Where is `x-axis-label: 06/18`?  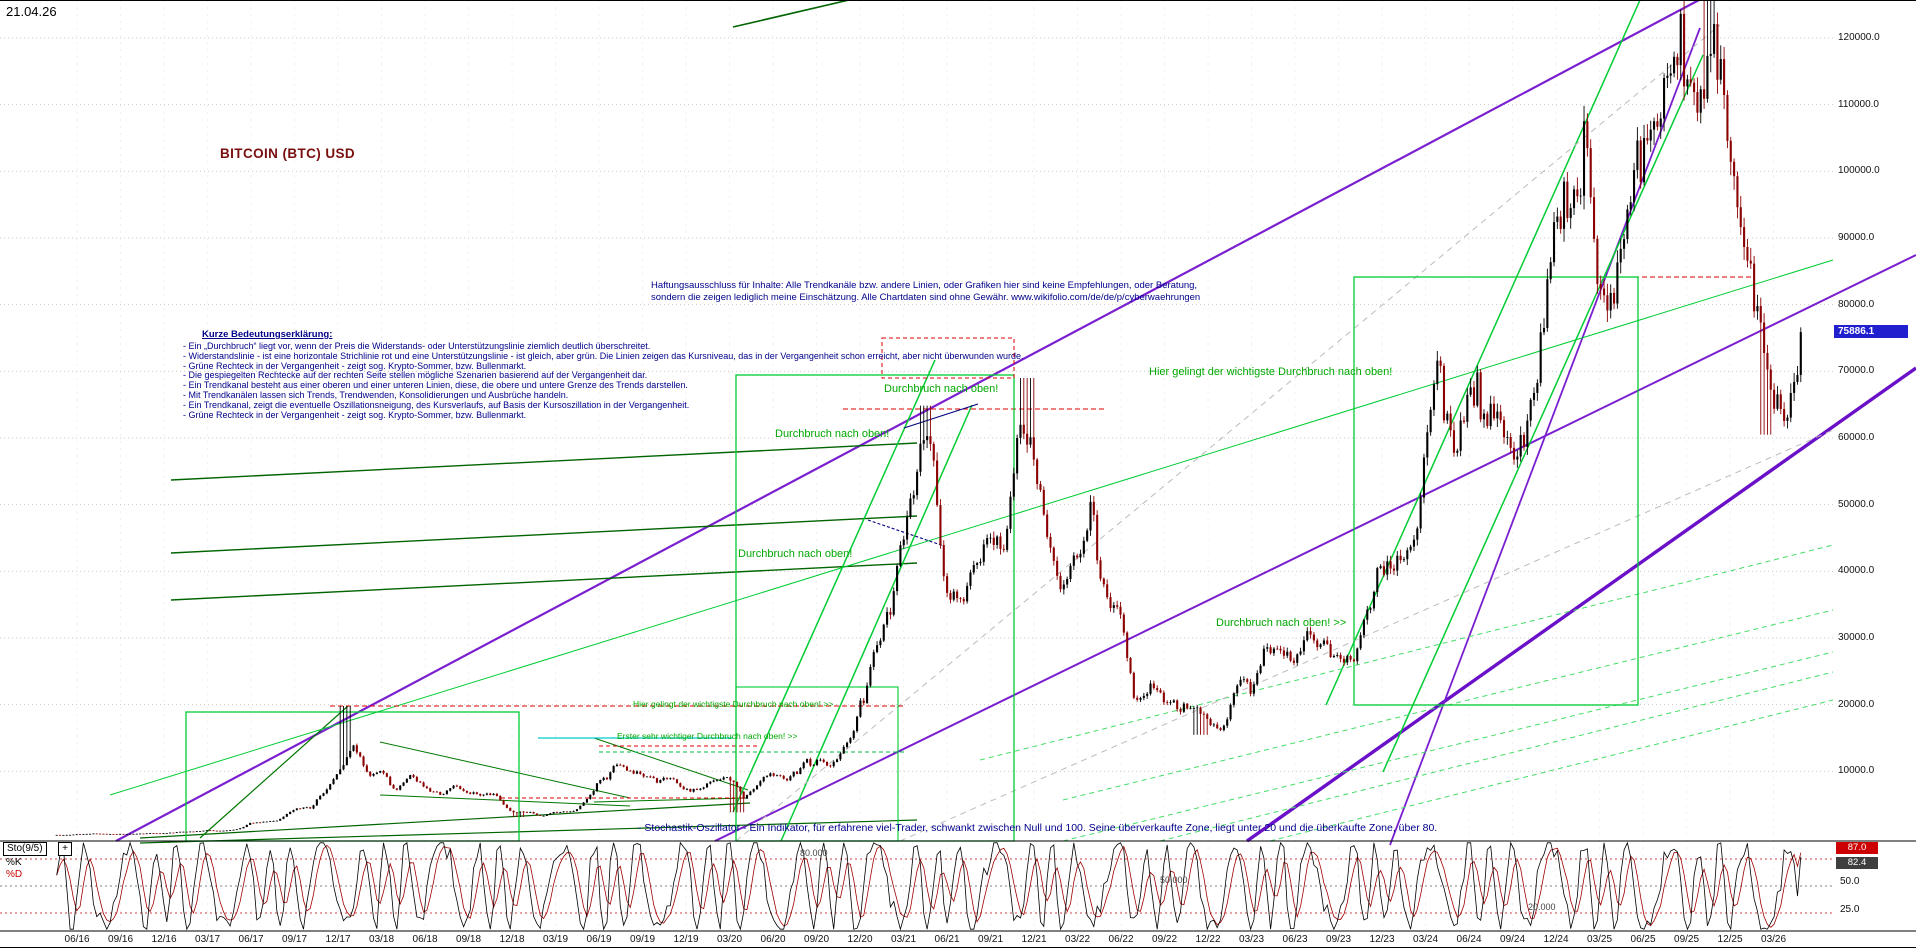 x-axis-label: 06/18 is located at coordinates (425, 939).